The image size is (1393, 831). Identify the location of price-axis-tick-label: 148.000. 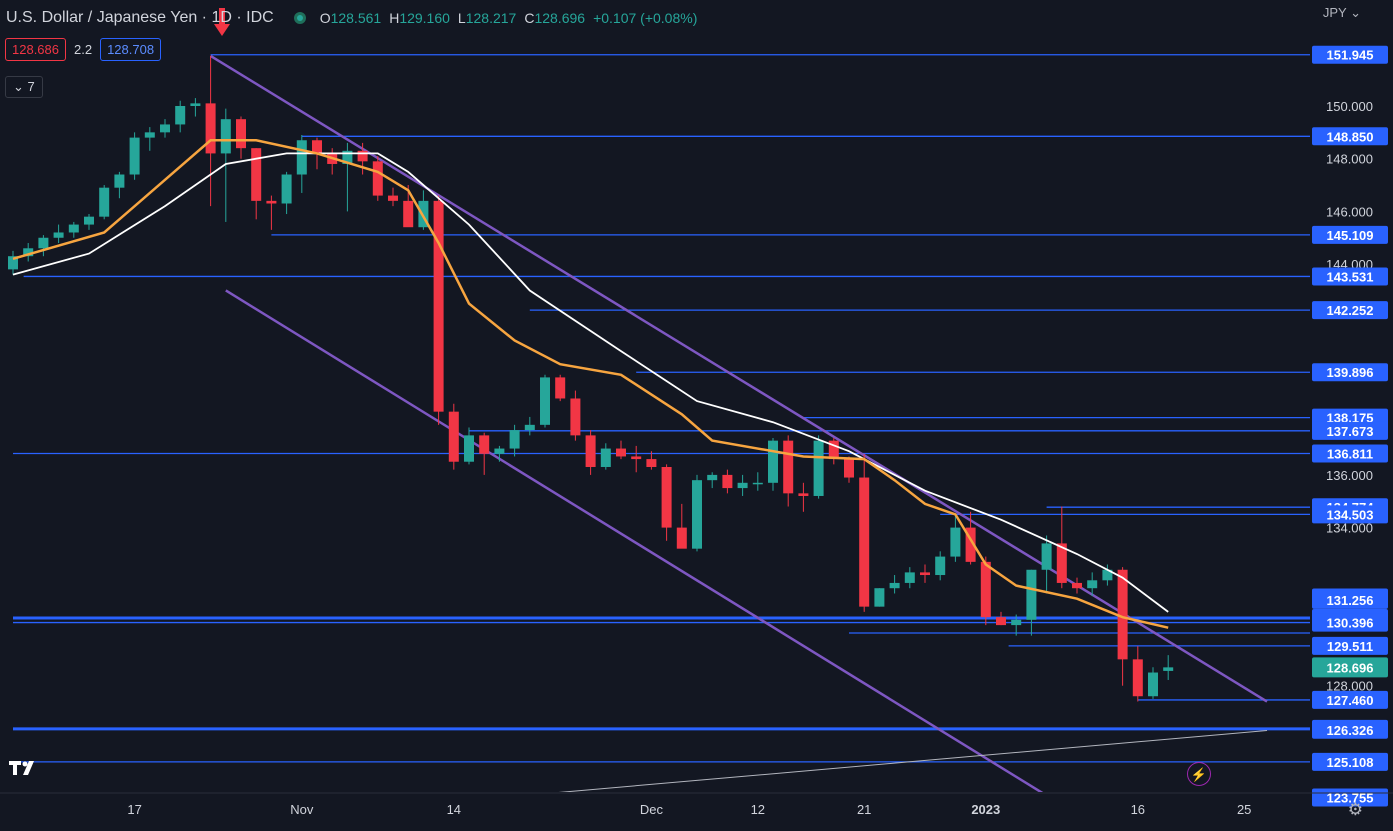
(1349, 159).